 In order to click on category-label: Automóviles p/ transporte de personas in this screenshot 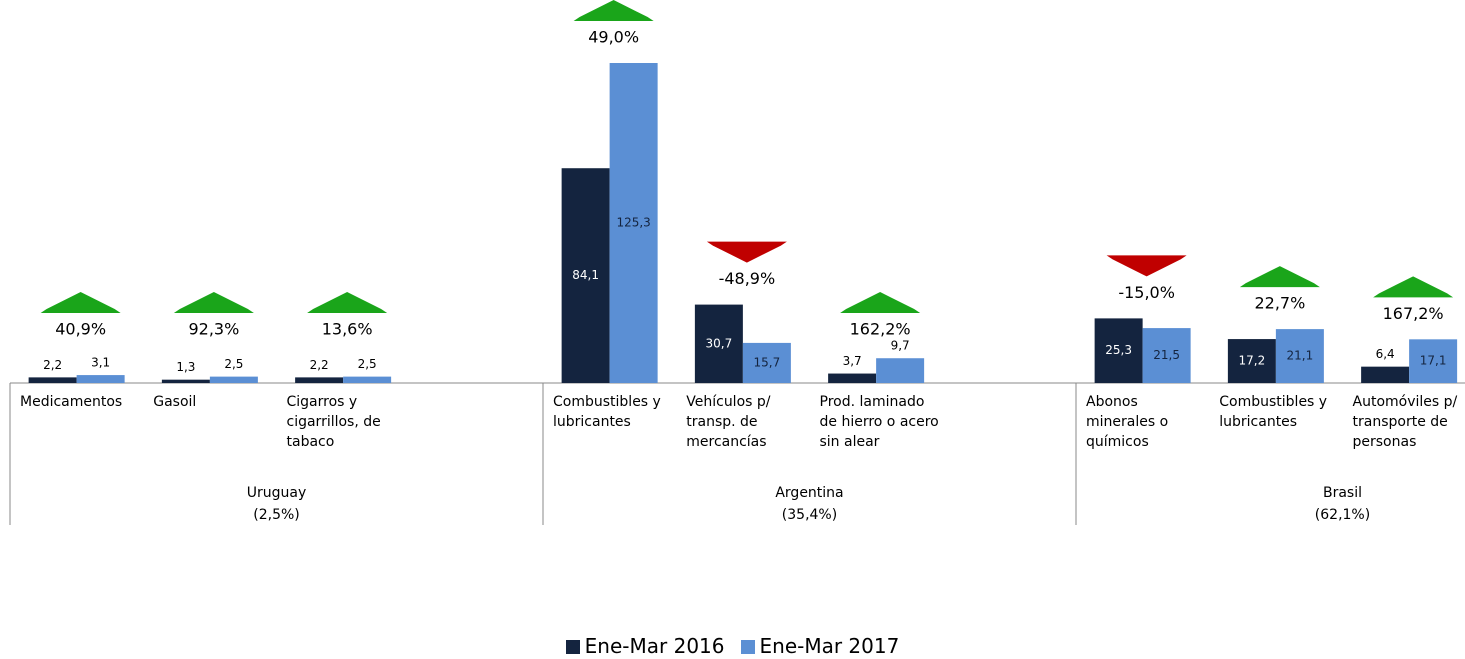, I will do `click(1405, 422)`.